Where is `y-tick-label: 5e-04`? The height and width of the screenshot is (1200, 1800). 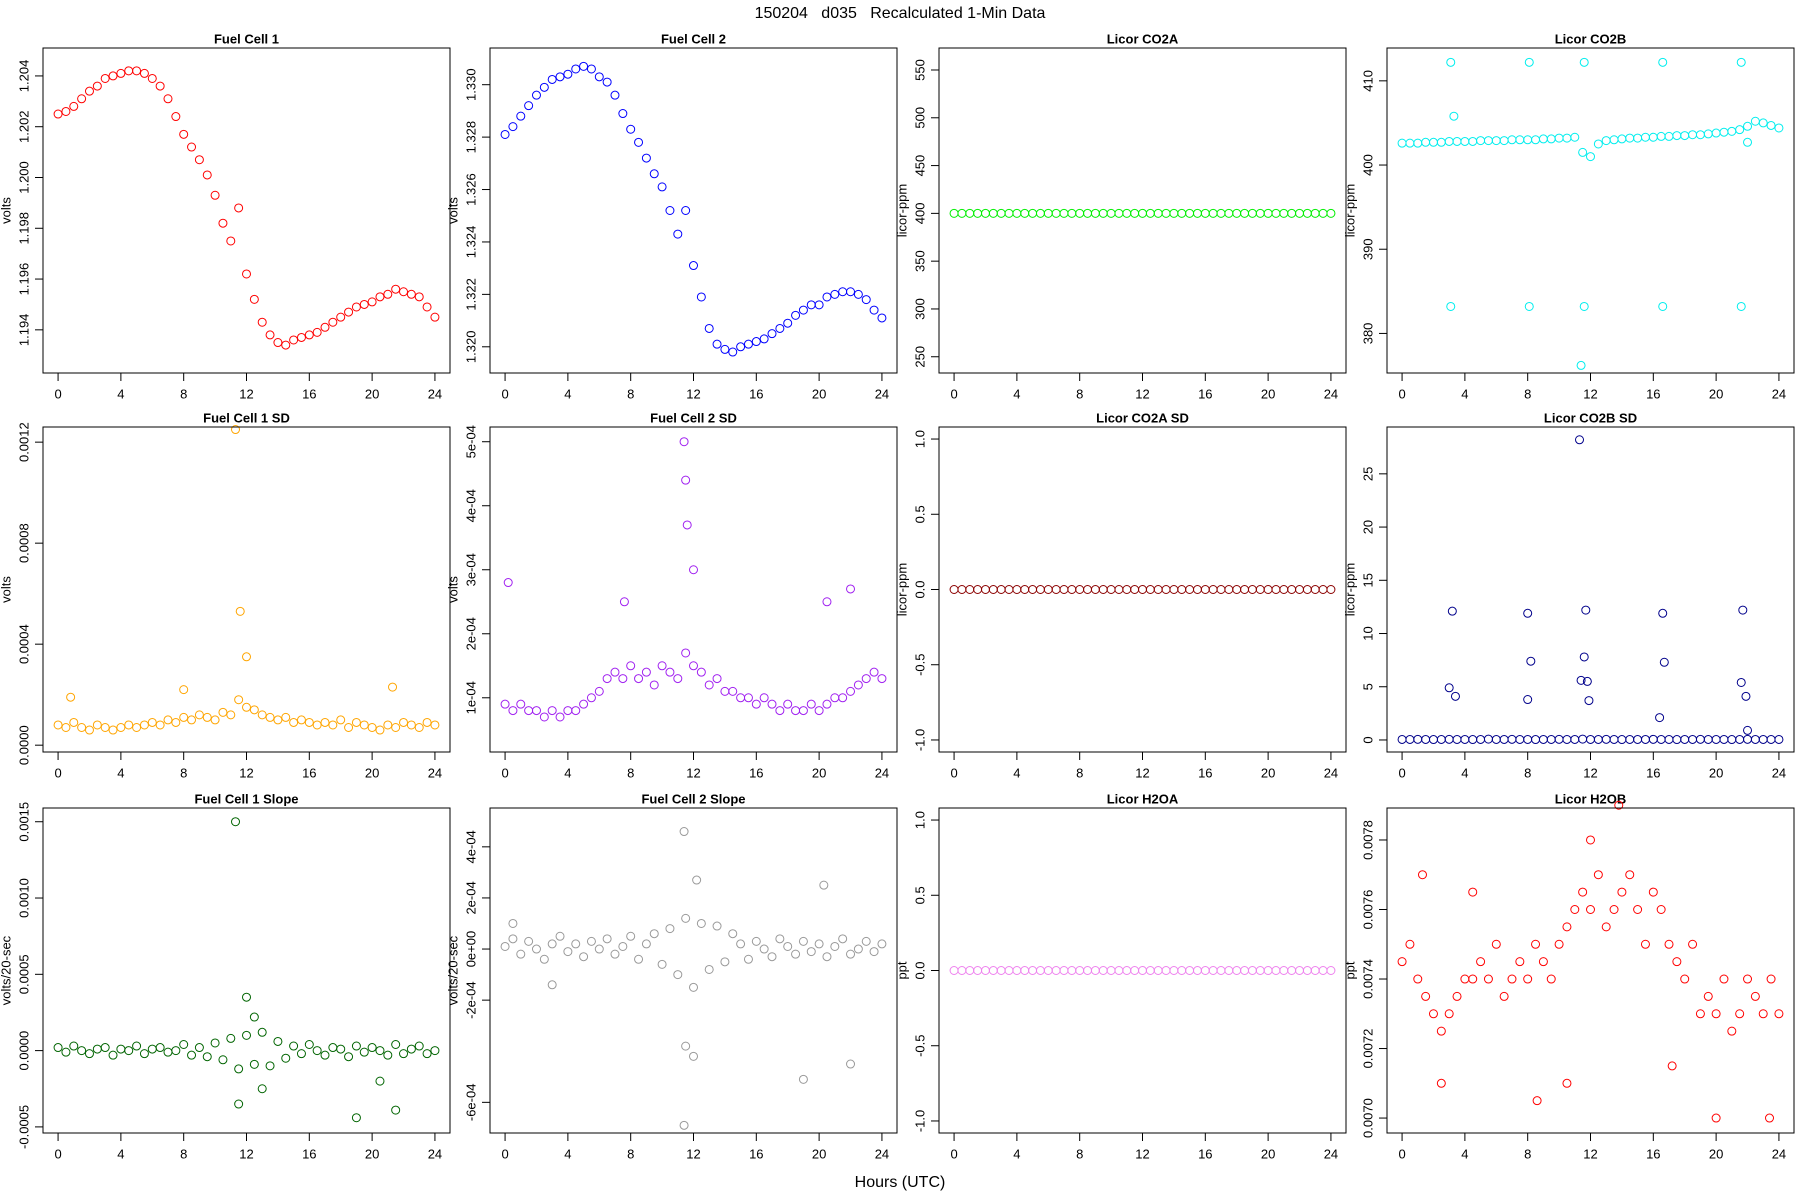 y-tick-label: 5e-04 is located at coordinates (470, 441).